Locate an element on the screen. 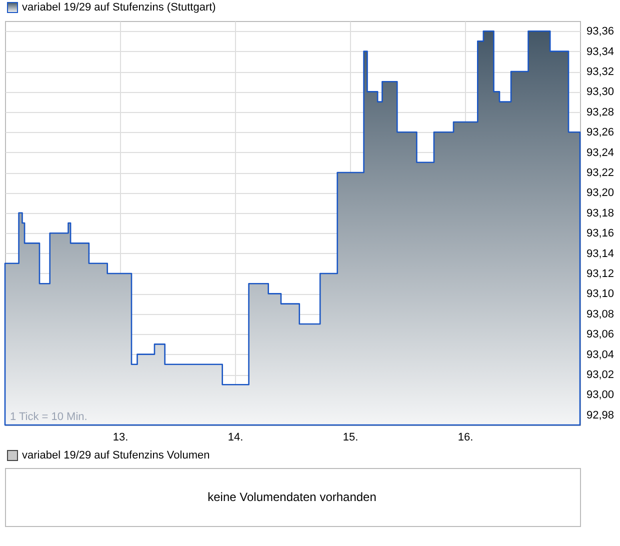  y-tick-label: 93,06 is located at coordinates (600, 334).